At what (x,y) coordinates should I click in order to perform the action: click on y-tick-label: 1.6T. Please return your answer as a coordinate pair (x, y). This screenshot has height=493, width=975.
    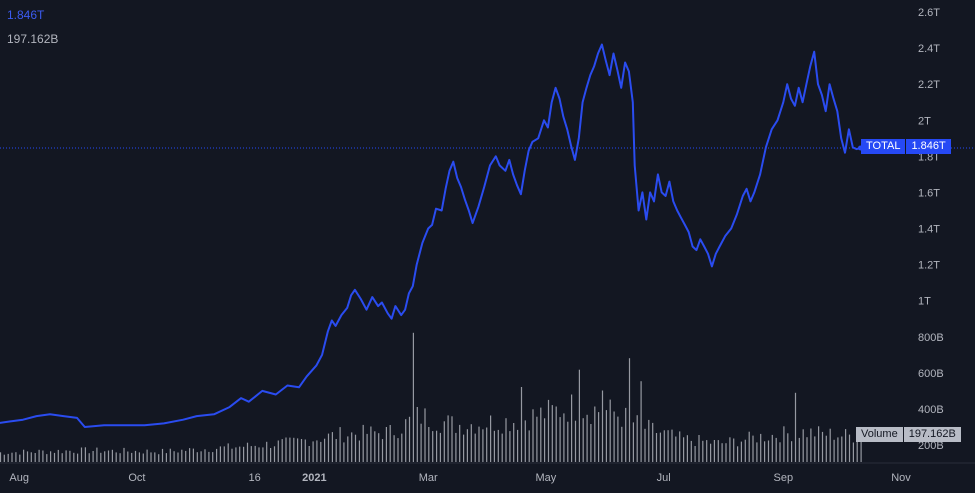
    Looking at the image, I should click on (929, 193).